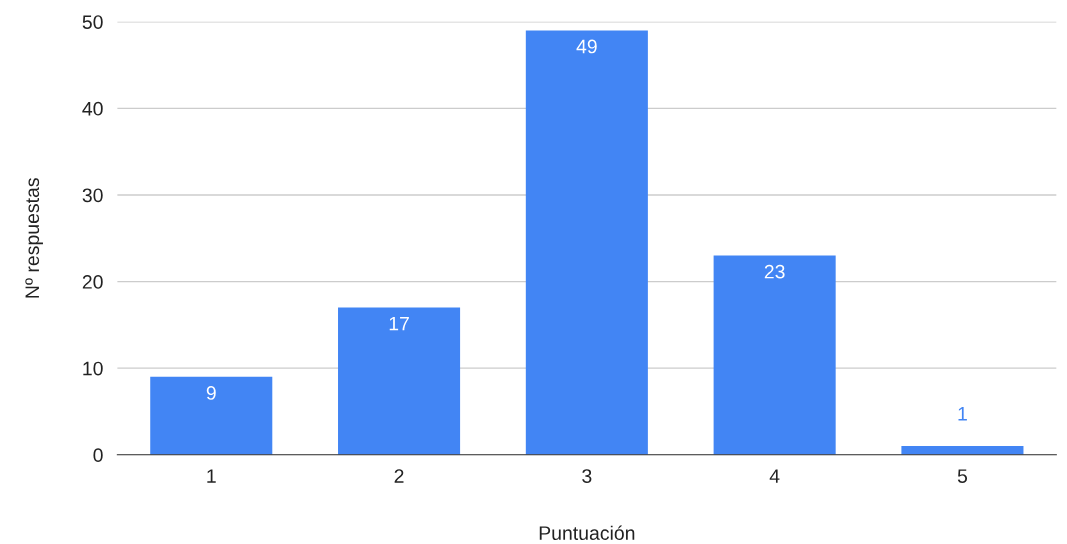  Describe the element at coordinates (98, 455) in the screenshot. I see `y-tick-label: 0` at that location.